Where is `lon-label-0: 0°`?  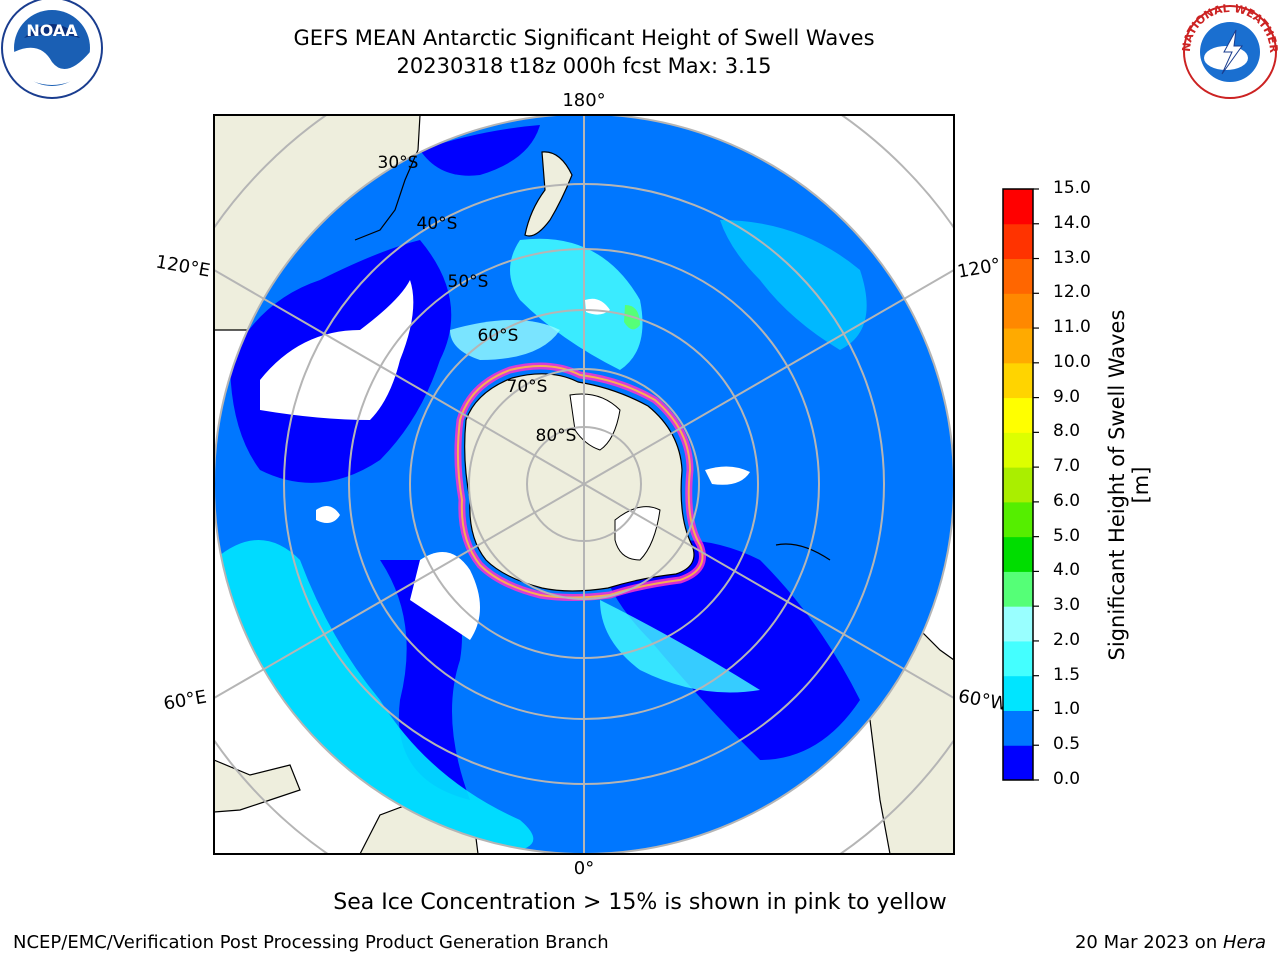
lon-label-0: 0° is located at coordinates (584, 868).